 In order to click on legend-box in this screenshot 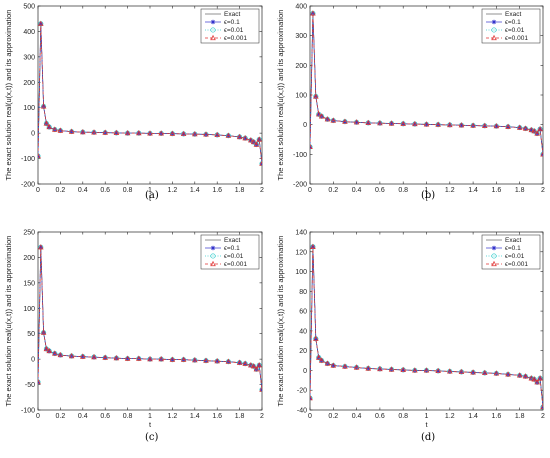, I will do `click(511, 26)`.